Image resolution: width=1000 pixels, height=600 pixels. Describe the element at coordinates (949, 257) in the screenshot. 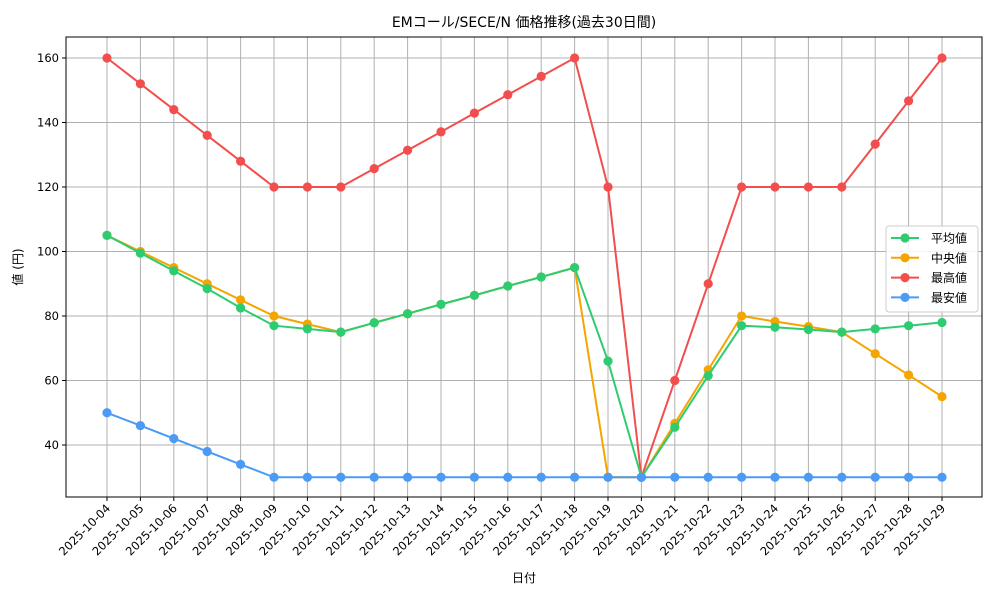

I see `legend-label: 中央値` at that location.